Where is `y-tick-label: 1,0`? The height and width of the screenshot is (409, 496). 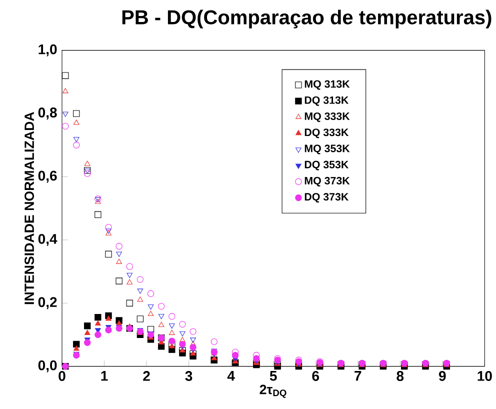
y-tick-label: 1,0 is located at coordinates (47, 50).